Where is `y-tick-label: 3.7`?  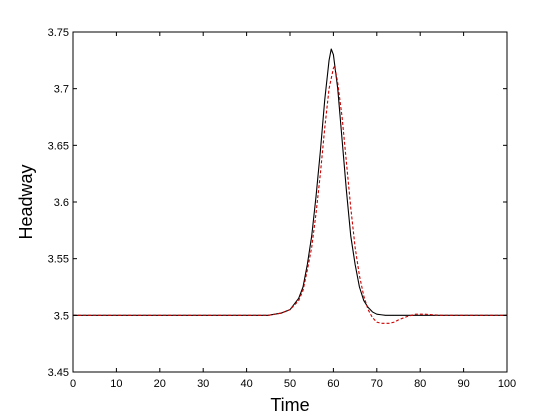
y-tick-label: 3.7 is located at coordinates (61, 90).